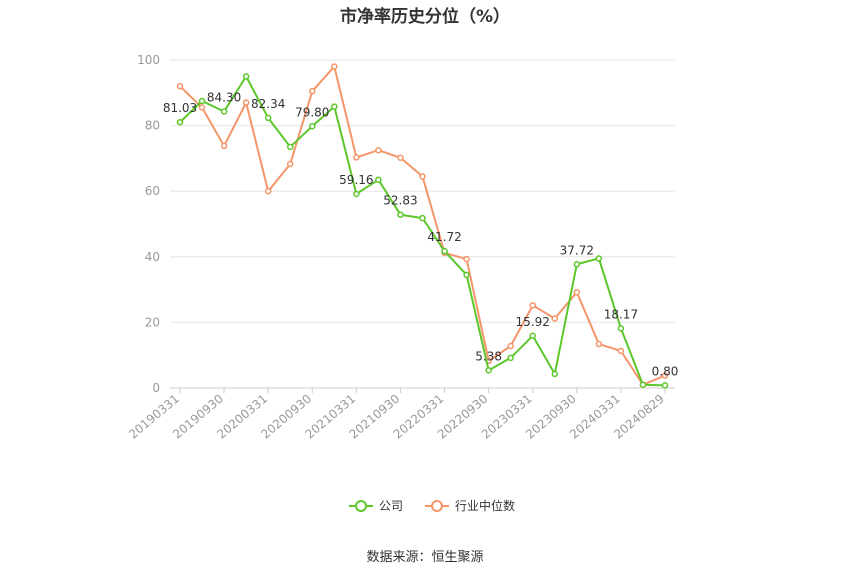 The height and width of the screenshot is (575, 850). I want to click on data-label: 5.38, so click(488, 356).